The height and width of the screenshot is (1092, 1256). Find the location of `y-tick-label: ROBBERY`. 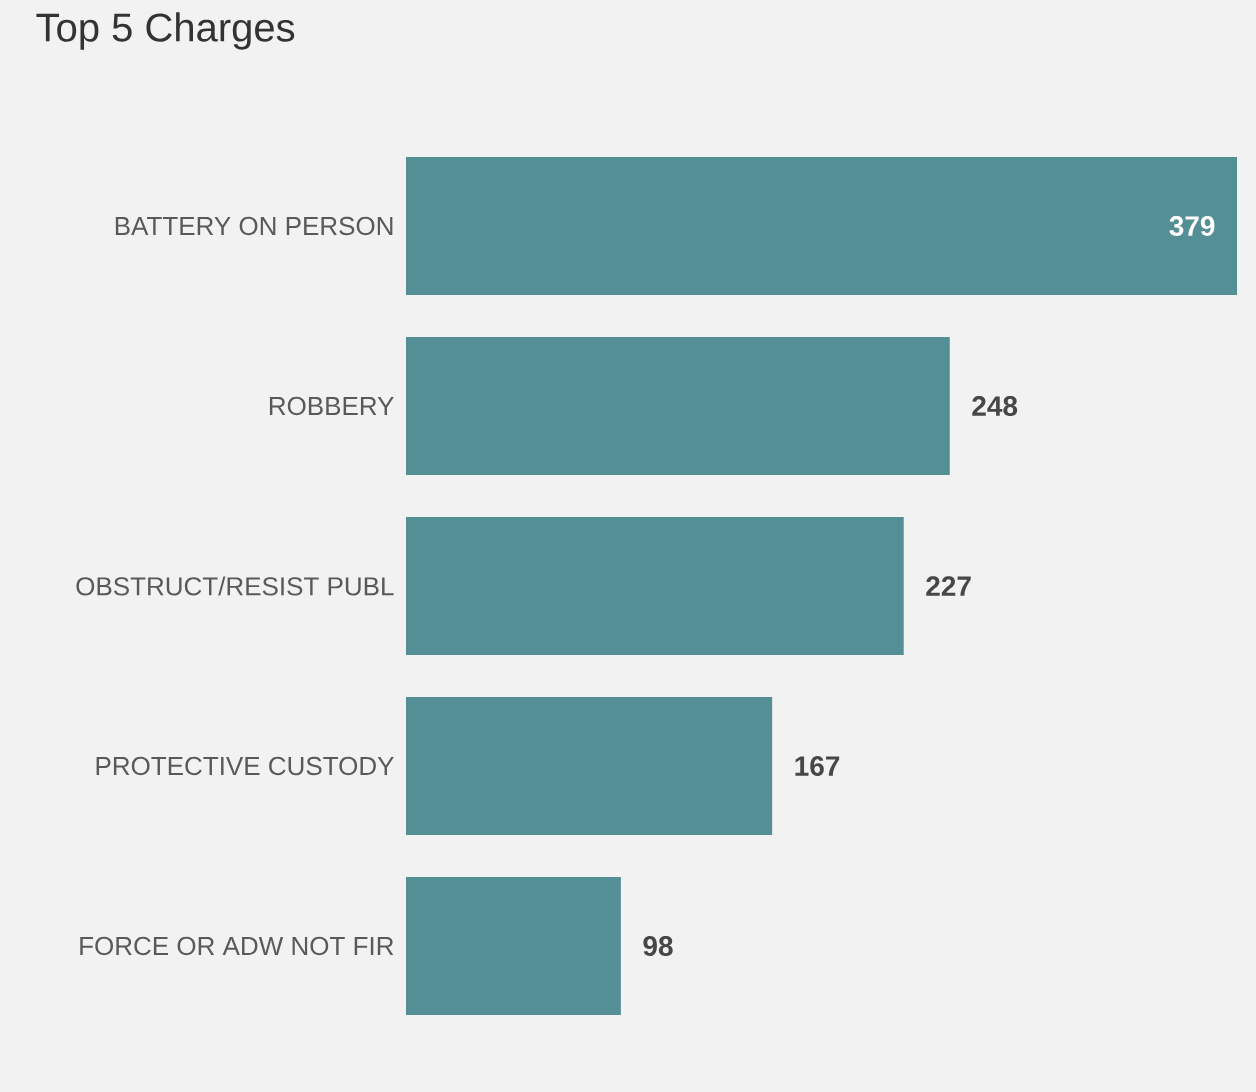

y-tick-label: ROBBERY is located at coordinates (331, 406).